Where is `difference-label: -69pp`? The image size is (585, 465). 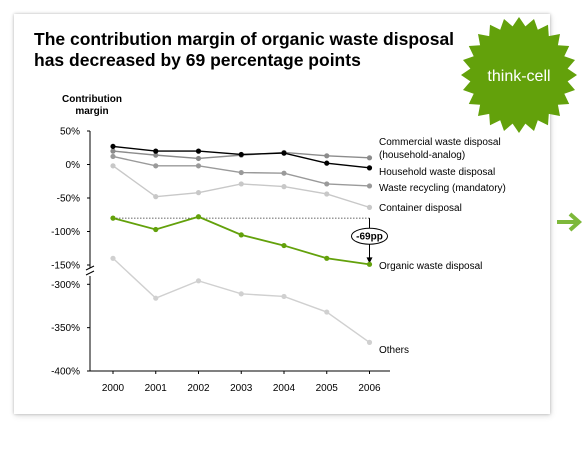 difference-label: -69pp is located at coordinates (369, 237).